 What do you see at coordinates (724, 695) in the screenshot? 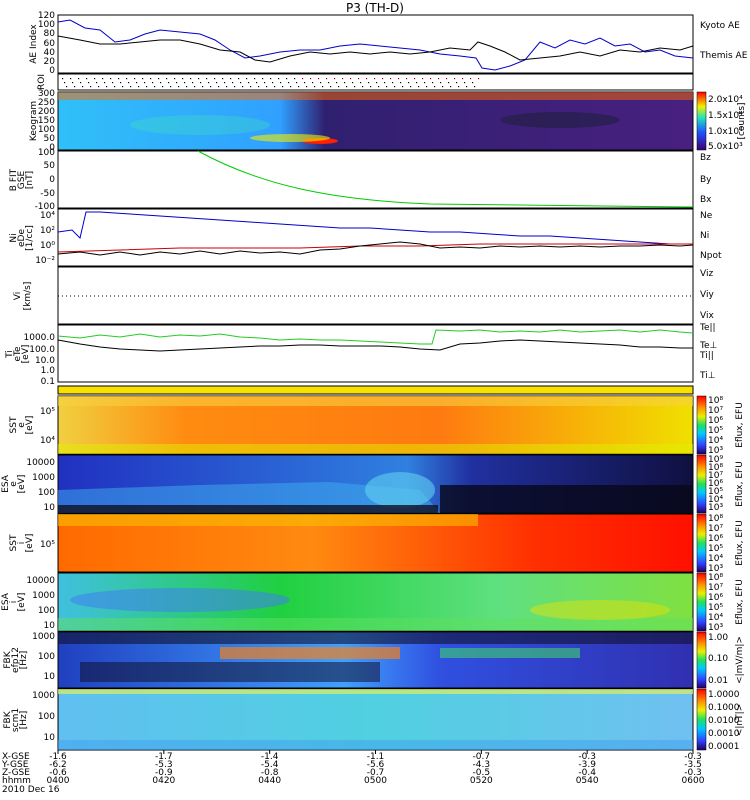
I see `fbk-b-cbar-tick: 1.0000` at bounding box center [724, 695].